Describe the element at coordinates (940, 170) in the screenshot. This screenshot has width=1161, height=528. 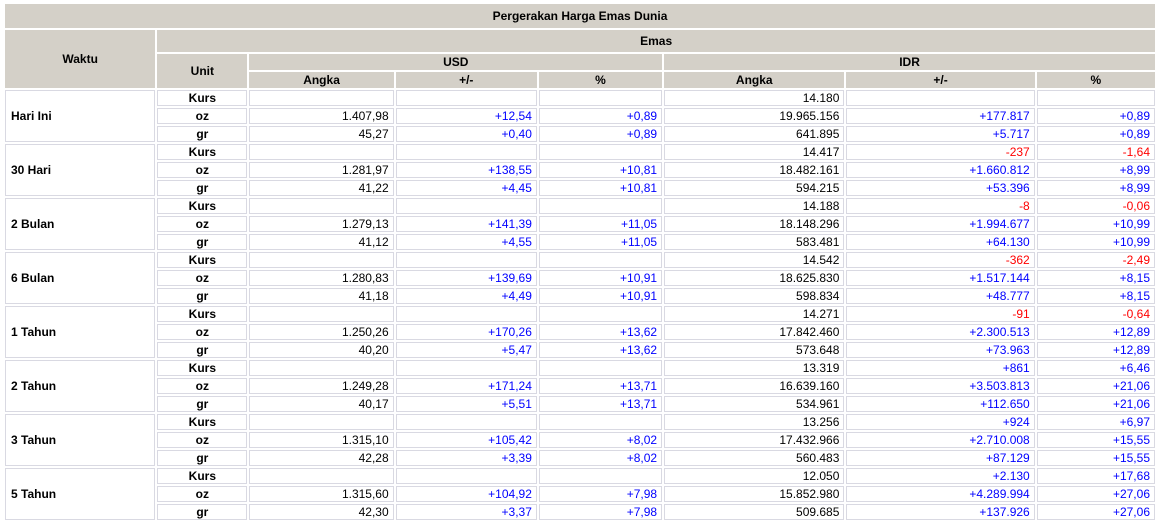
I see `idr-change-value: +1.660.812` at that location.